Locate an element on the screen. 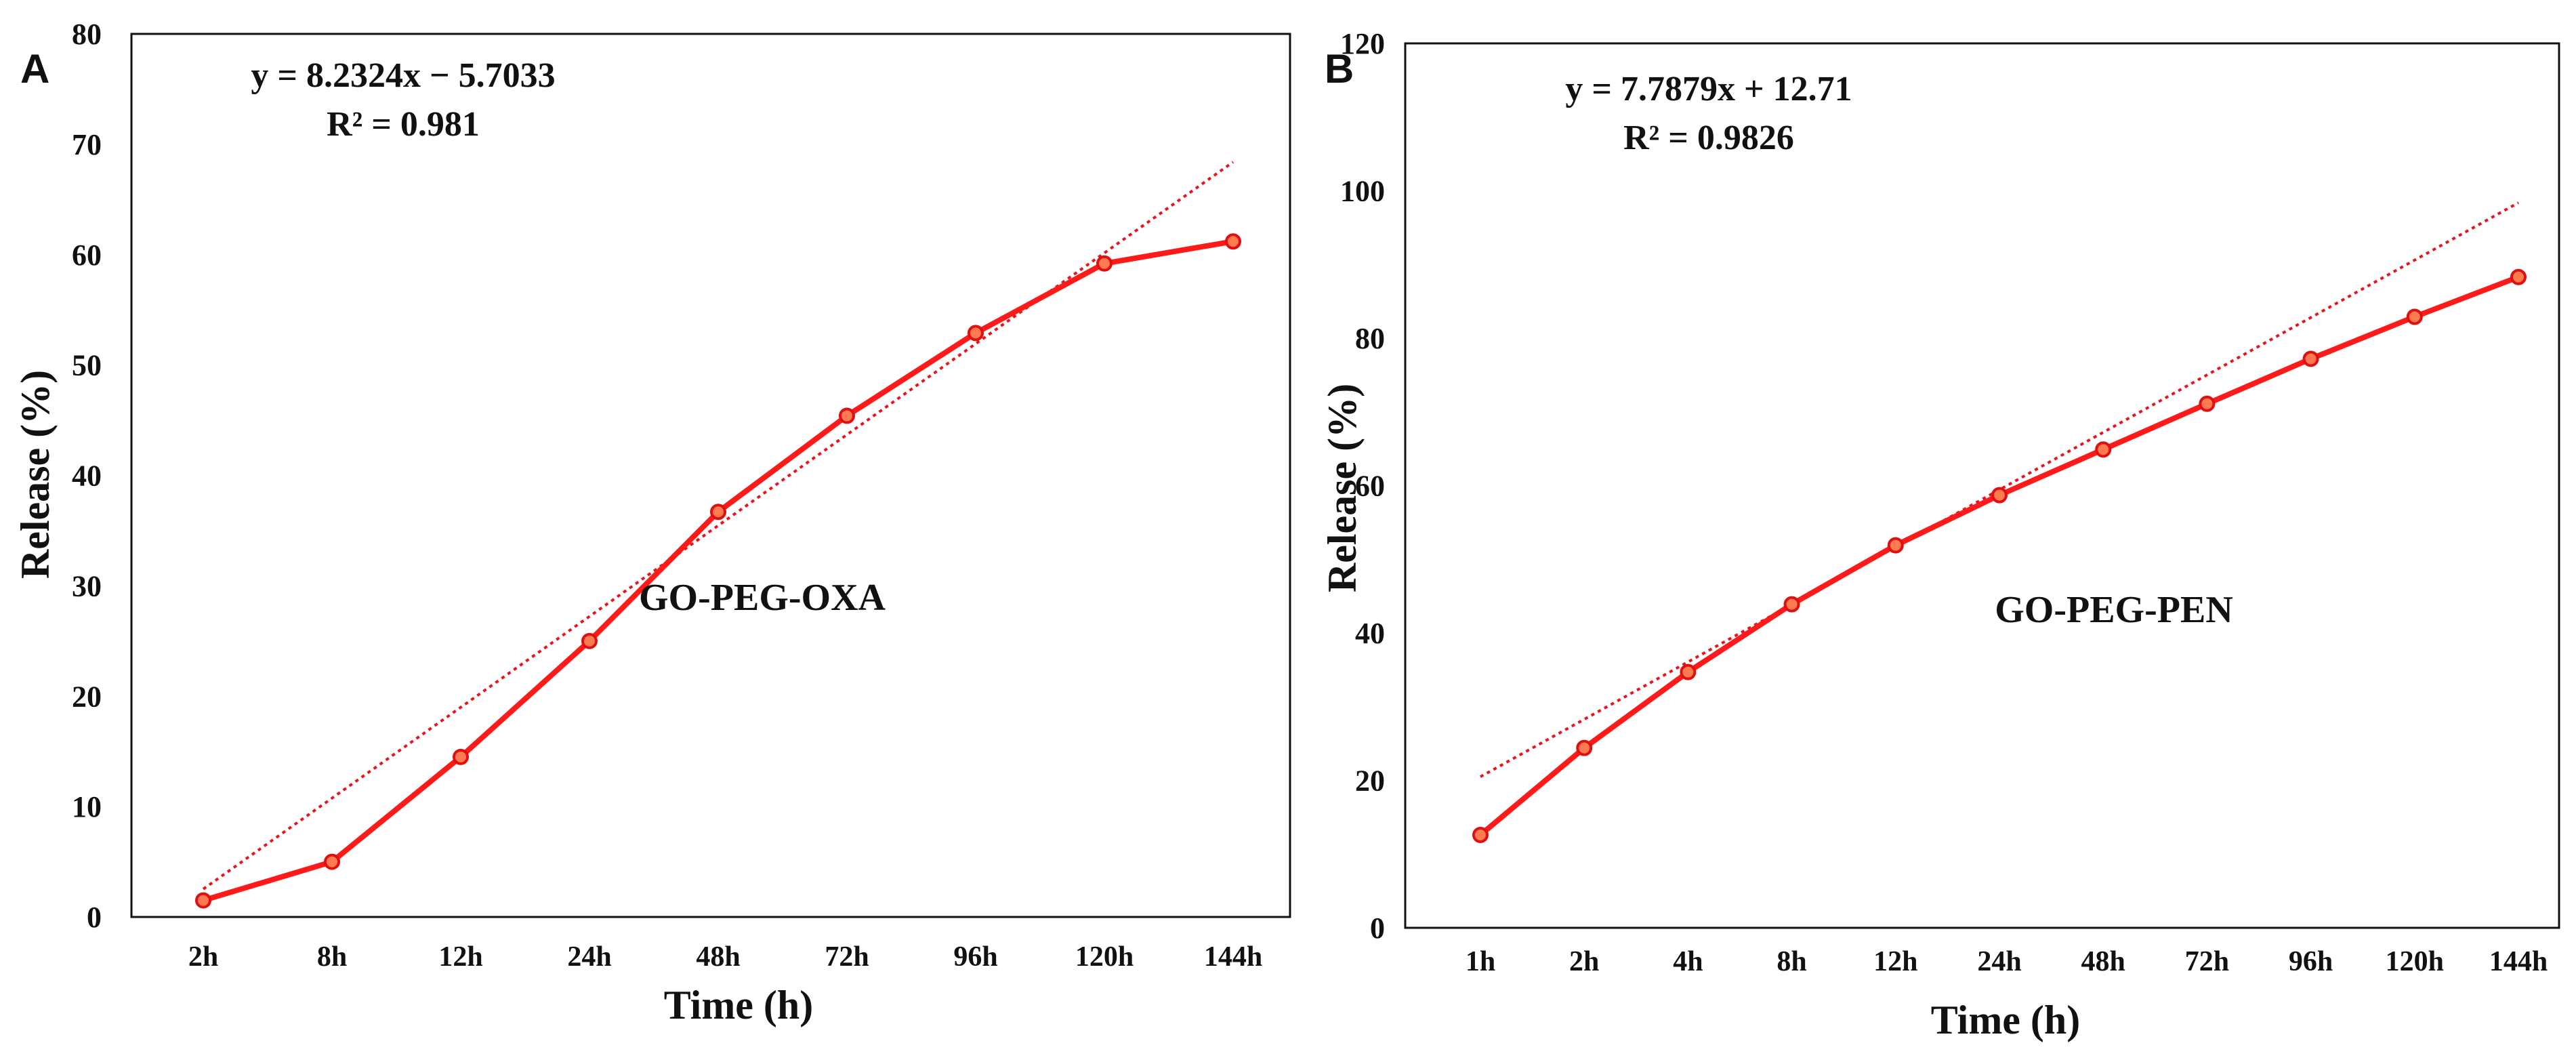  panel-b-x-tick-label: 1h is located at coordinates (1480, 961).